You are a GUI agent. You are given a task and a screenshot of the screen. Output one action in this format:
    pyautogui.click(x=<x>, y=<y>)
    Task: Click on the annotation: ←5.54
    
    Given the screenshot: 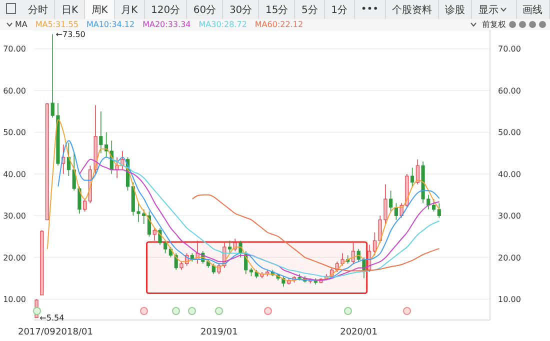 What is the action you would take?
    pyautogui.click(x=52, y=318)
    